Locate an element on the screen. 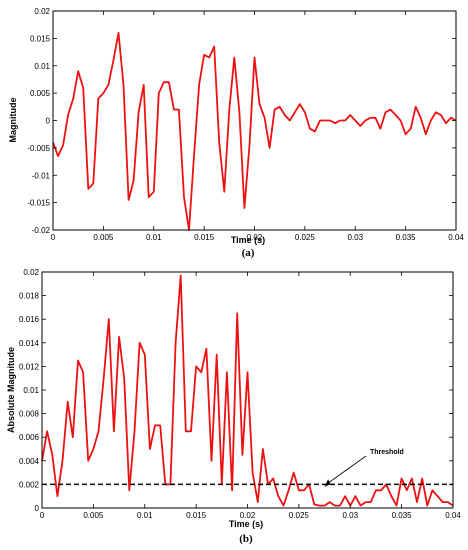  y-tick-label: -0.015 is located at coordinates (38, 203).